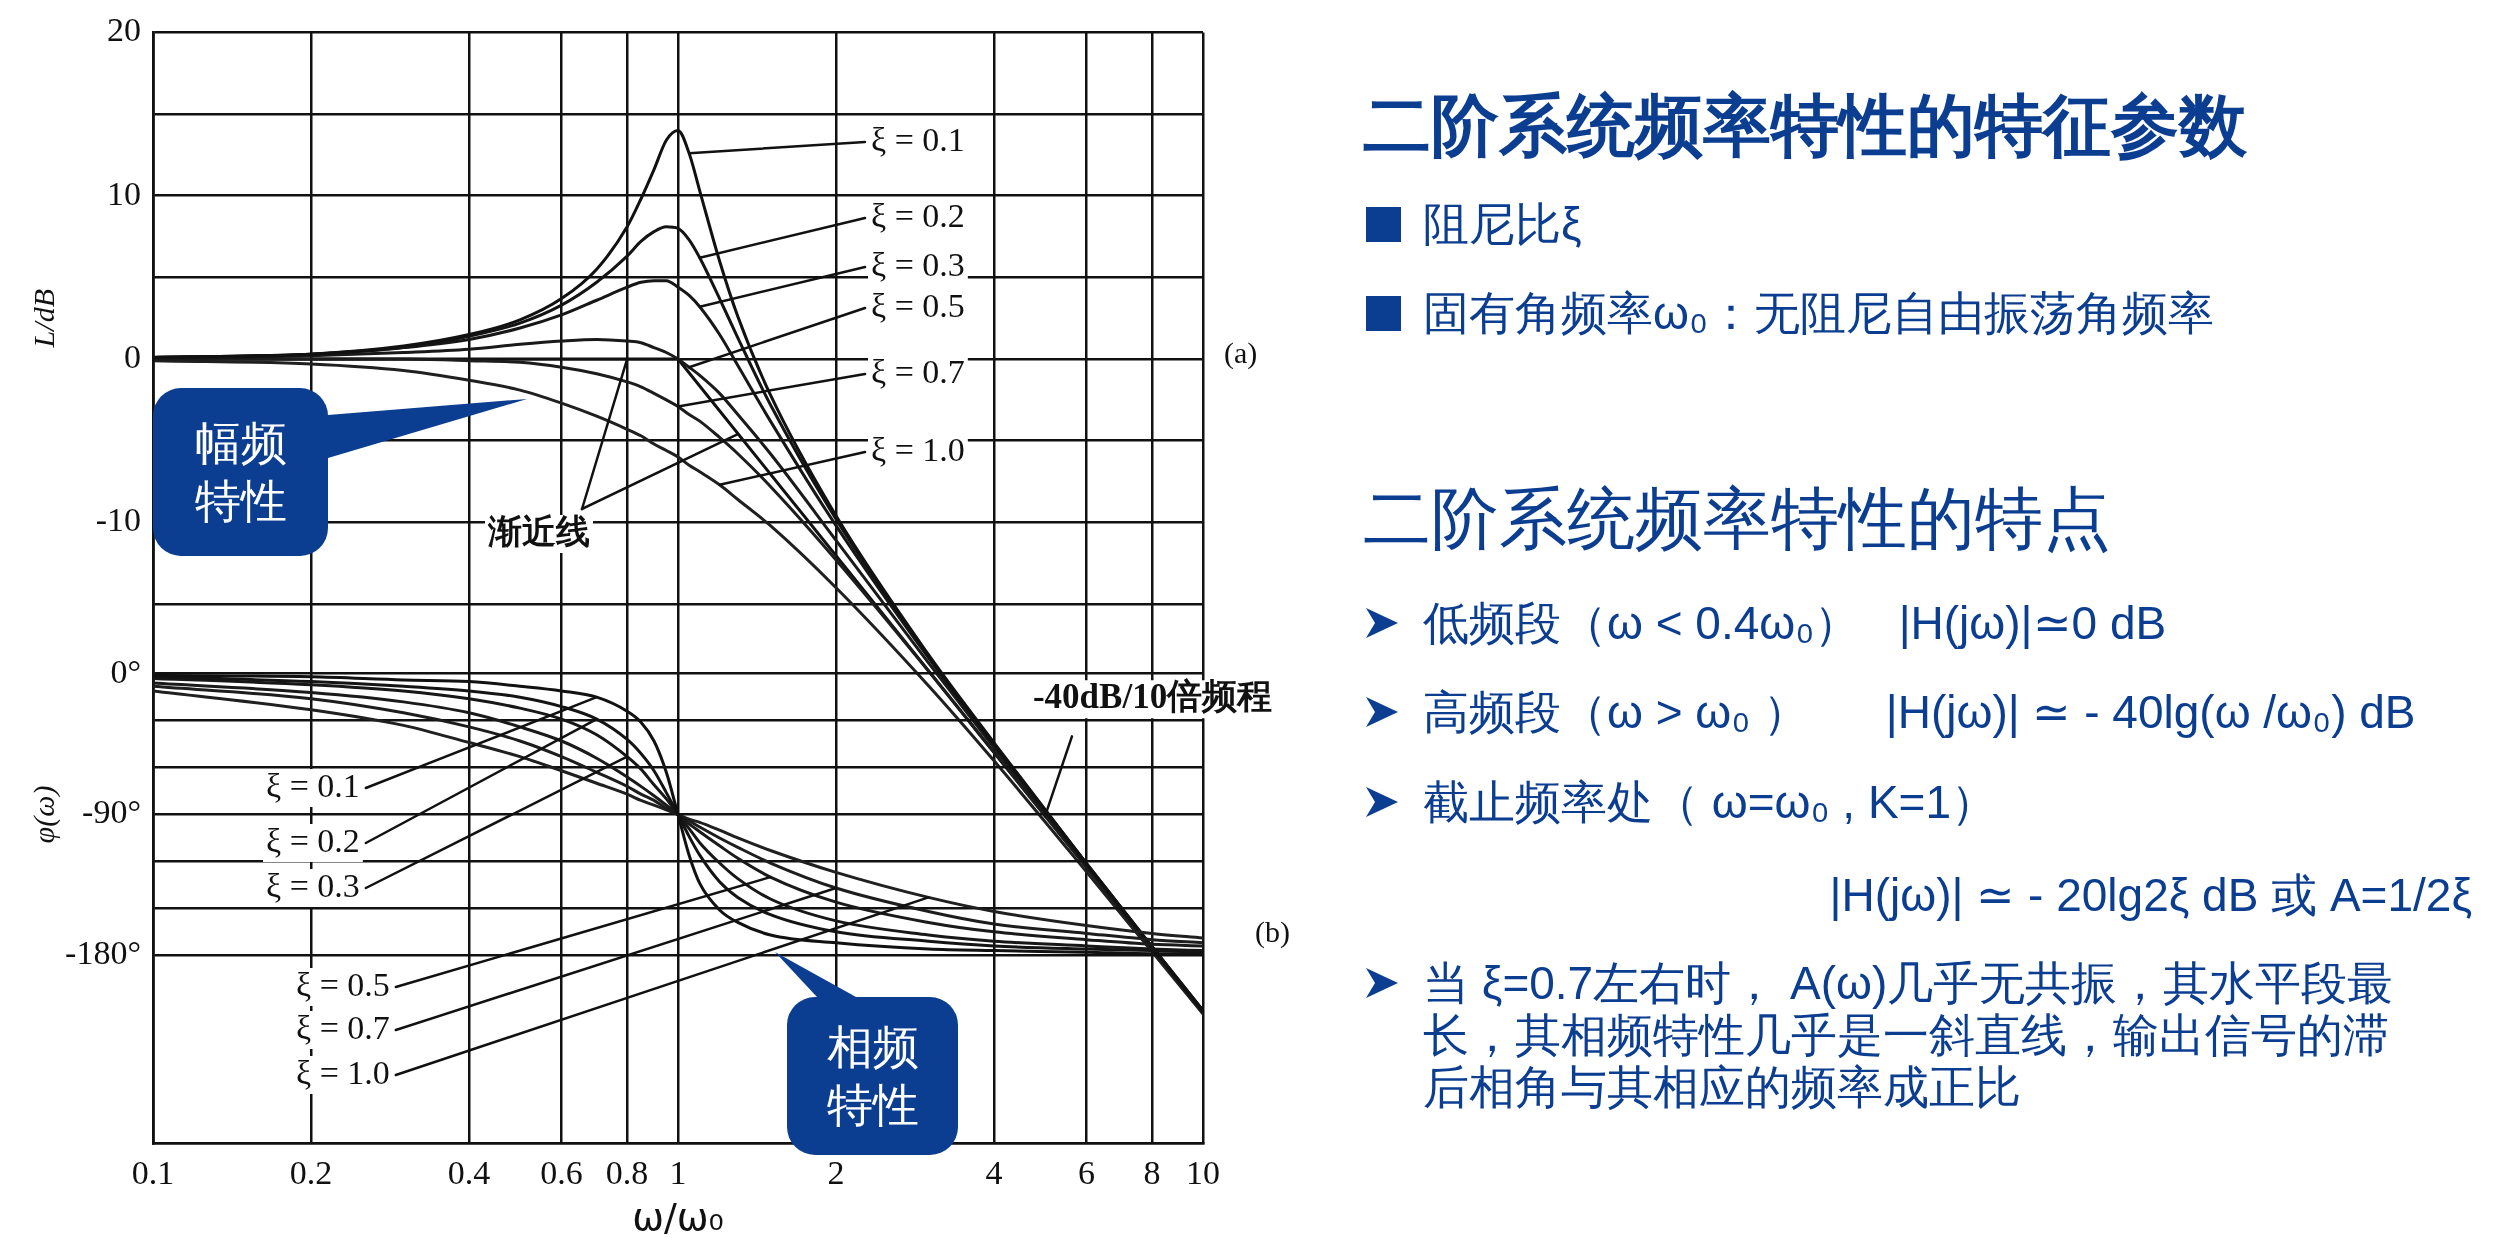 The height and width of the screenshot is (1251, 2497). What do you see at coordinates (124, 30) in the screenshot?
I see `y-tick-label: 20` at bounding box center [124, 30].